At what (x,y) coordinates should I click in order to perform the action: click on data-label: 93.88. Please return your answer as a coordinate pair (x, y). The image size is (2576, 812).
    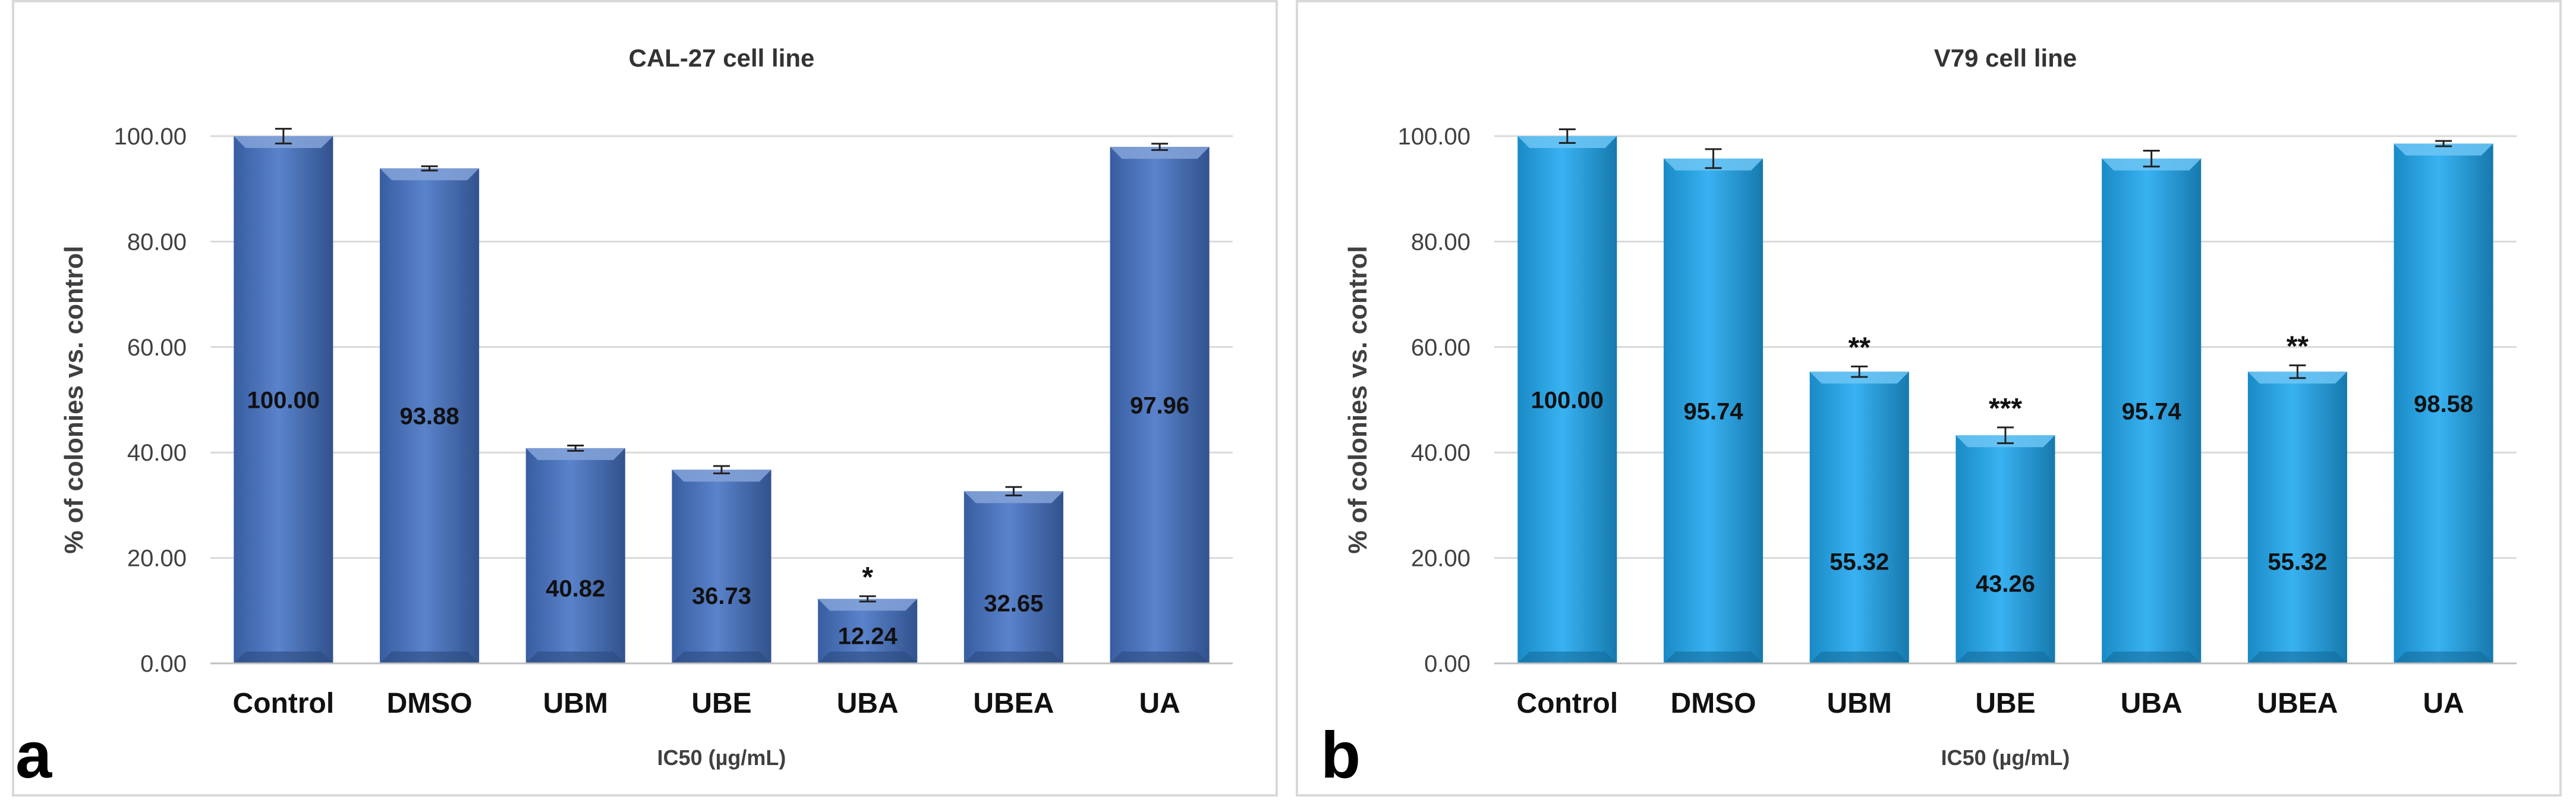
    Looking at the image, I should click on (429, 417).